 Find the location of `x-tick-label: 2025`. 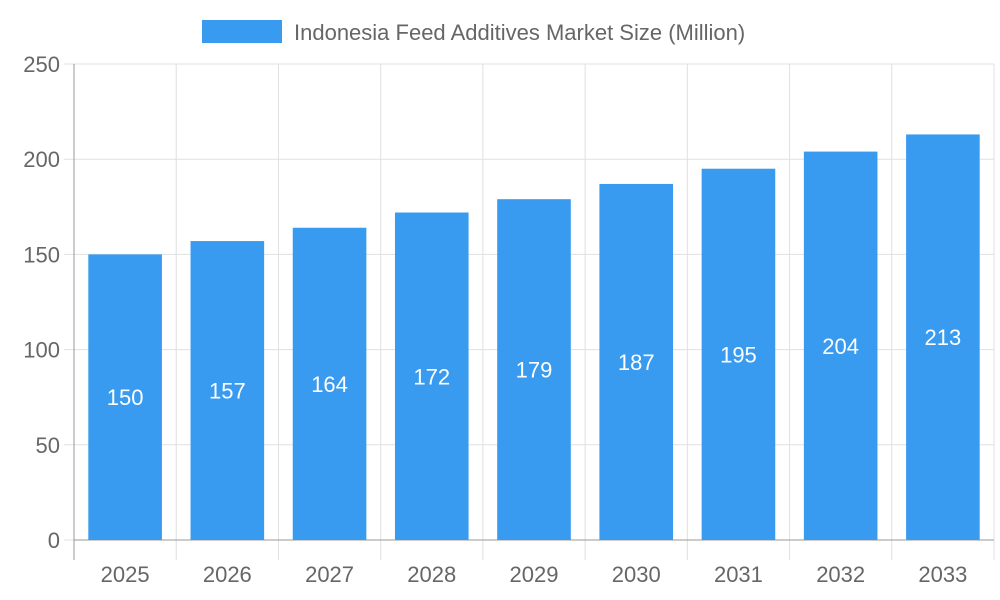

x-tick-label: 2025 is located at coordinates (125, 574).